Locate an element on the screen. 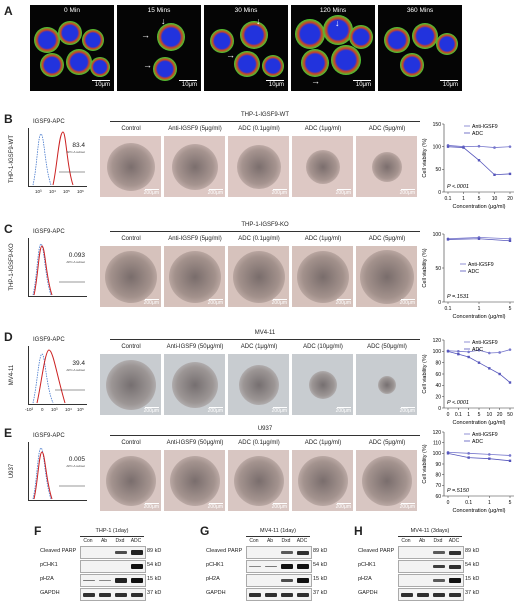 The image size is (520, 610). treatment-label: ADC (10μg/ml) is located at coordinates (323, 347).